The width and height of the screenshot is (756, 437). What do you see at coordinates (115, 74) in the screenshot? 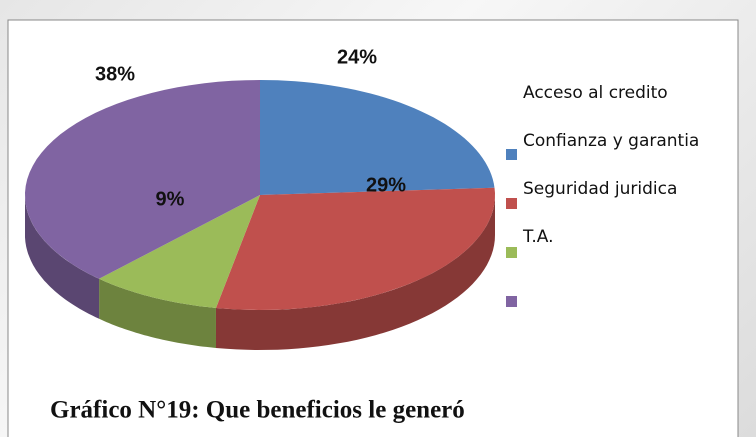
I see `data-label: 38%` at bounding box center [115, 74].